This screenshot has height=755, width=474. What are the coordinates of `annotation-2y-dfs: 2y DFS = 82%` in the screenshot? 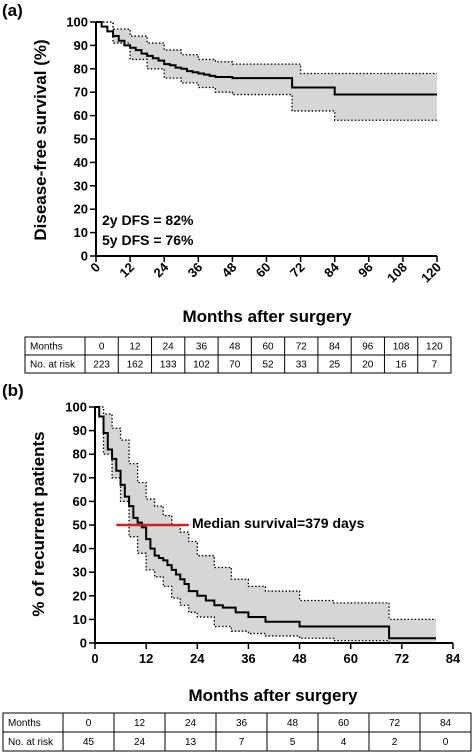 It's located at (148, 220).